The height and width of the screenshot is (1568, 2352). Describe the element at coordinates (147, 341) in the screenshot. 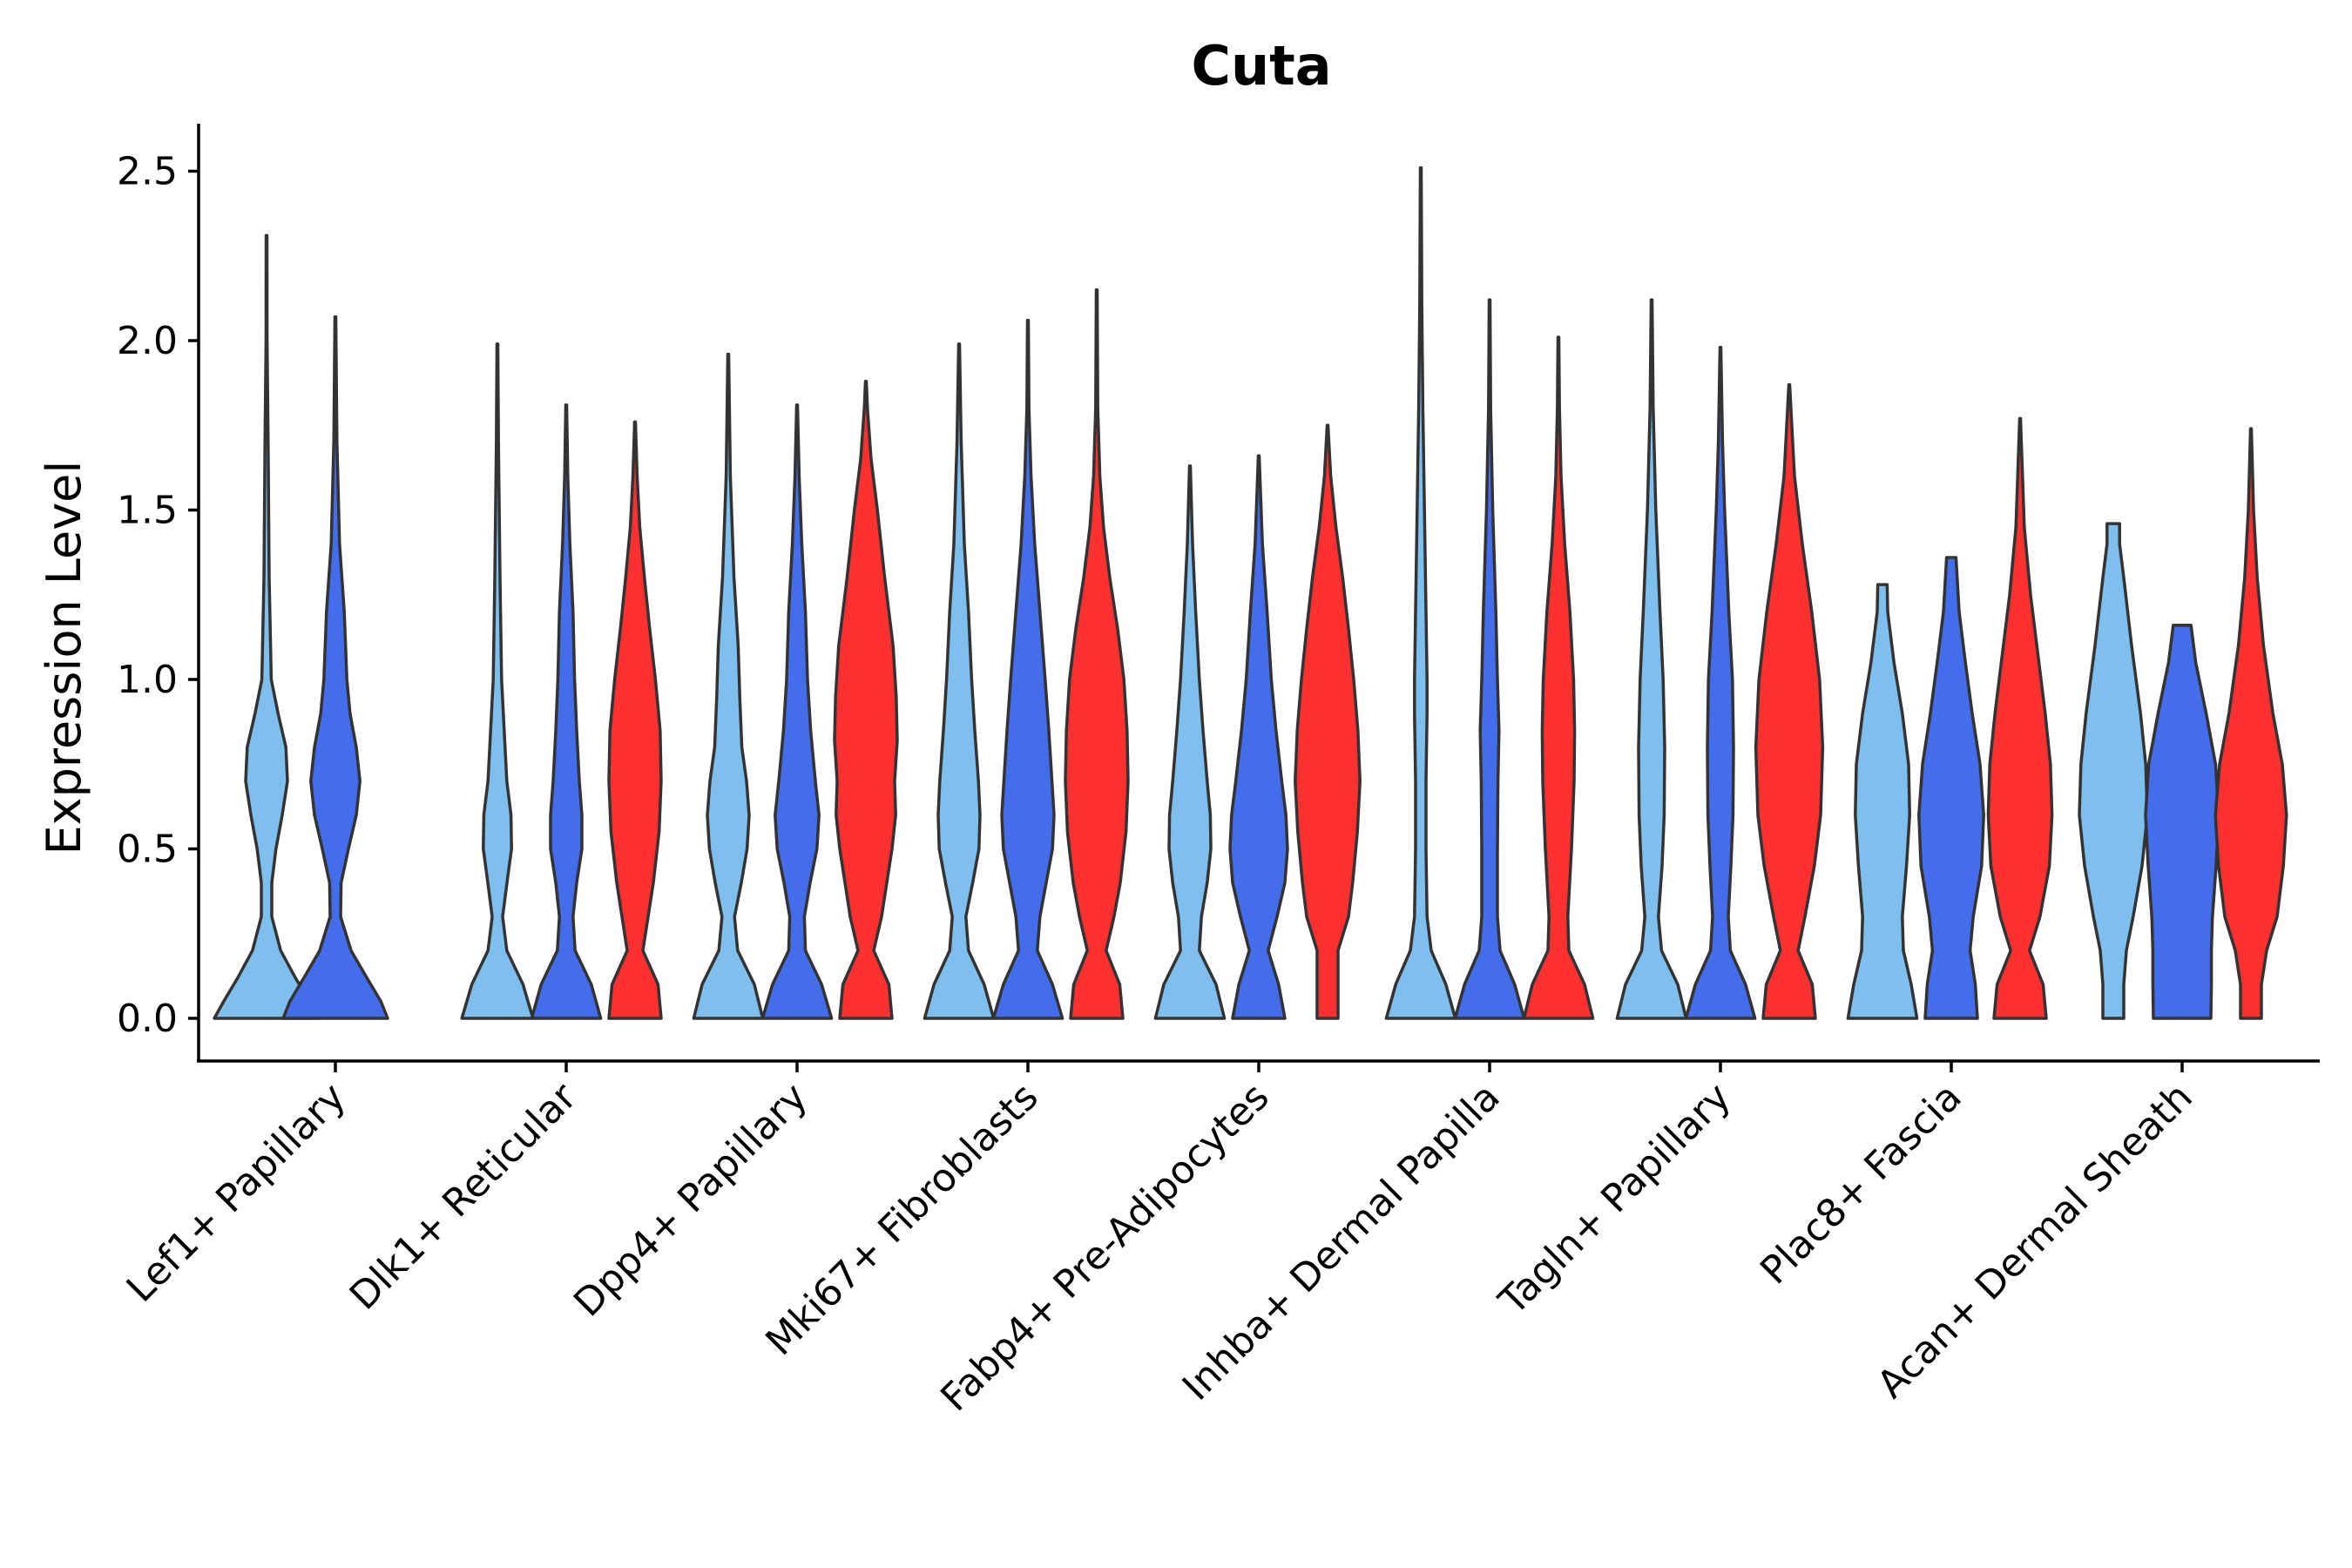

I see `y-tick-label: 2.0` at that location.